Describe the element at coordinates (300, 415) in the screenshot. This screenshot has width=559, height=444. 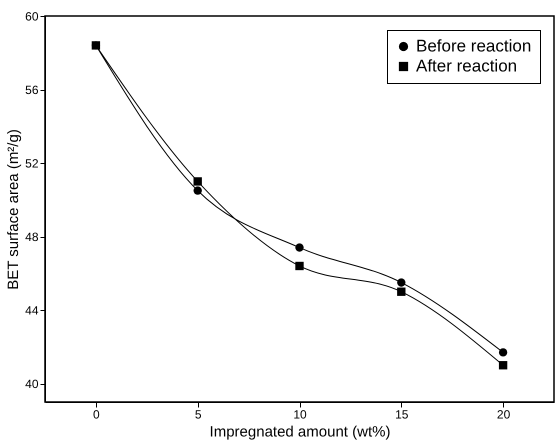
I see `x-tick-label: 10` at that location.